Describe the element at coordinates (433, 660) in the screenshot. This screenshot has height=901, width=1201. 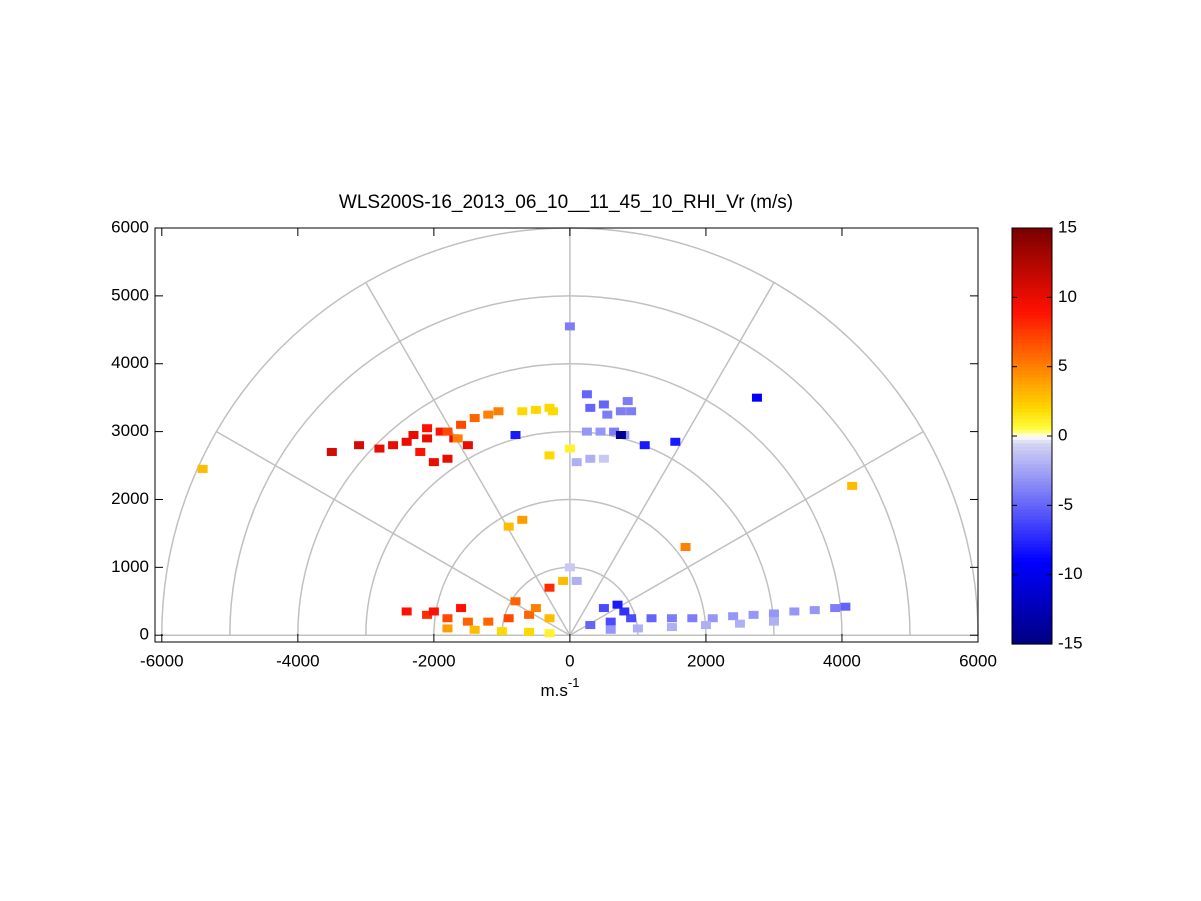
I see `x-tick-label: -2000` at that location.